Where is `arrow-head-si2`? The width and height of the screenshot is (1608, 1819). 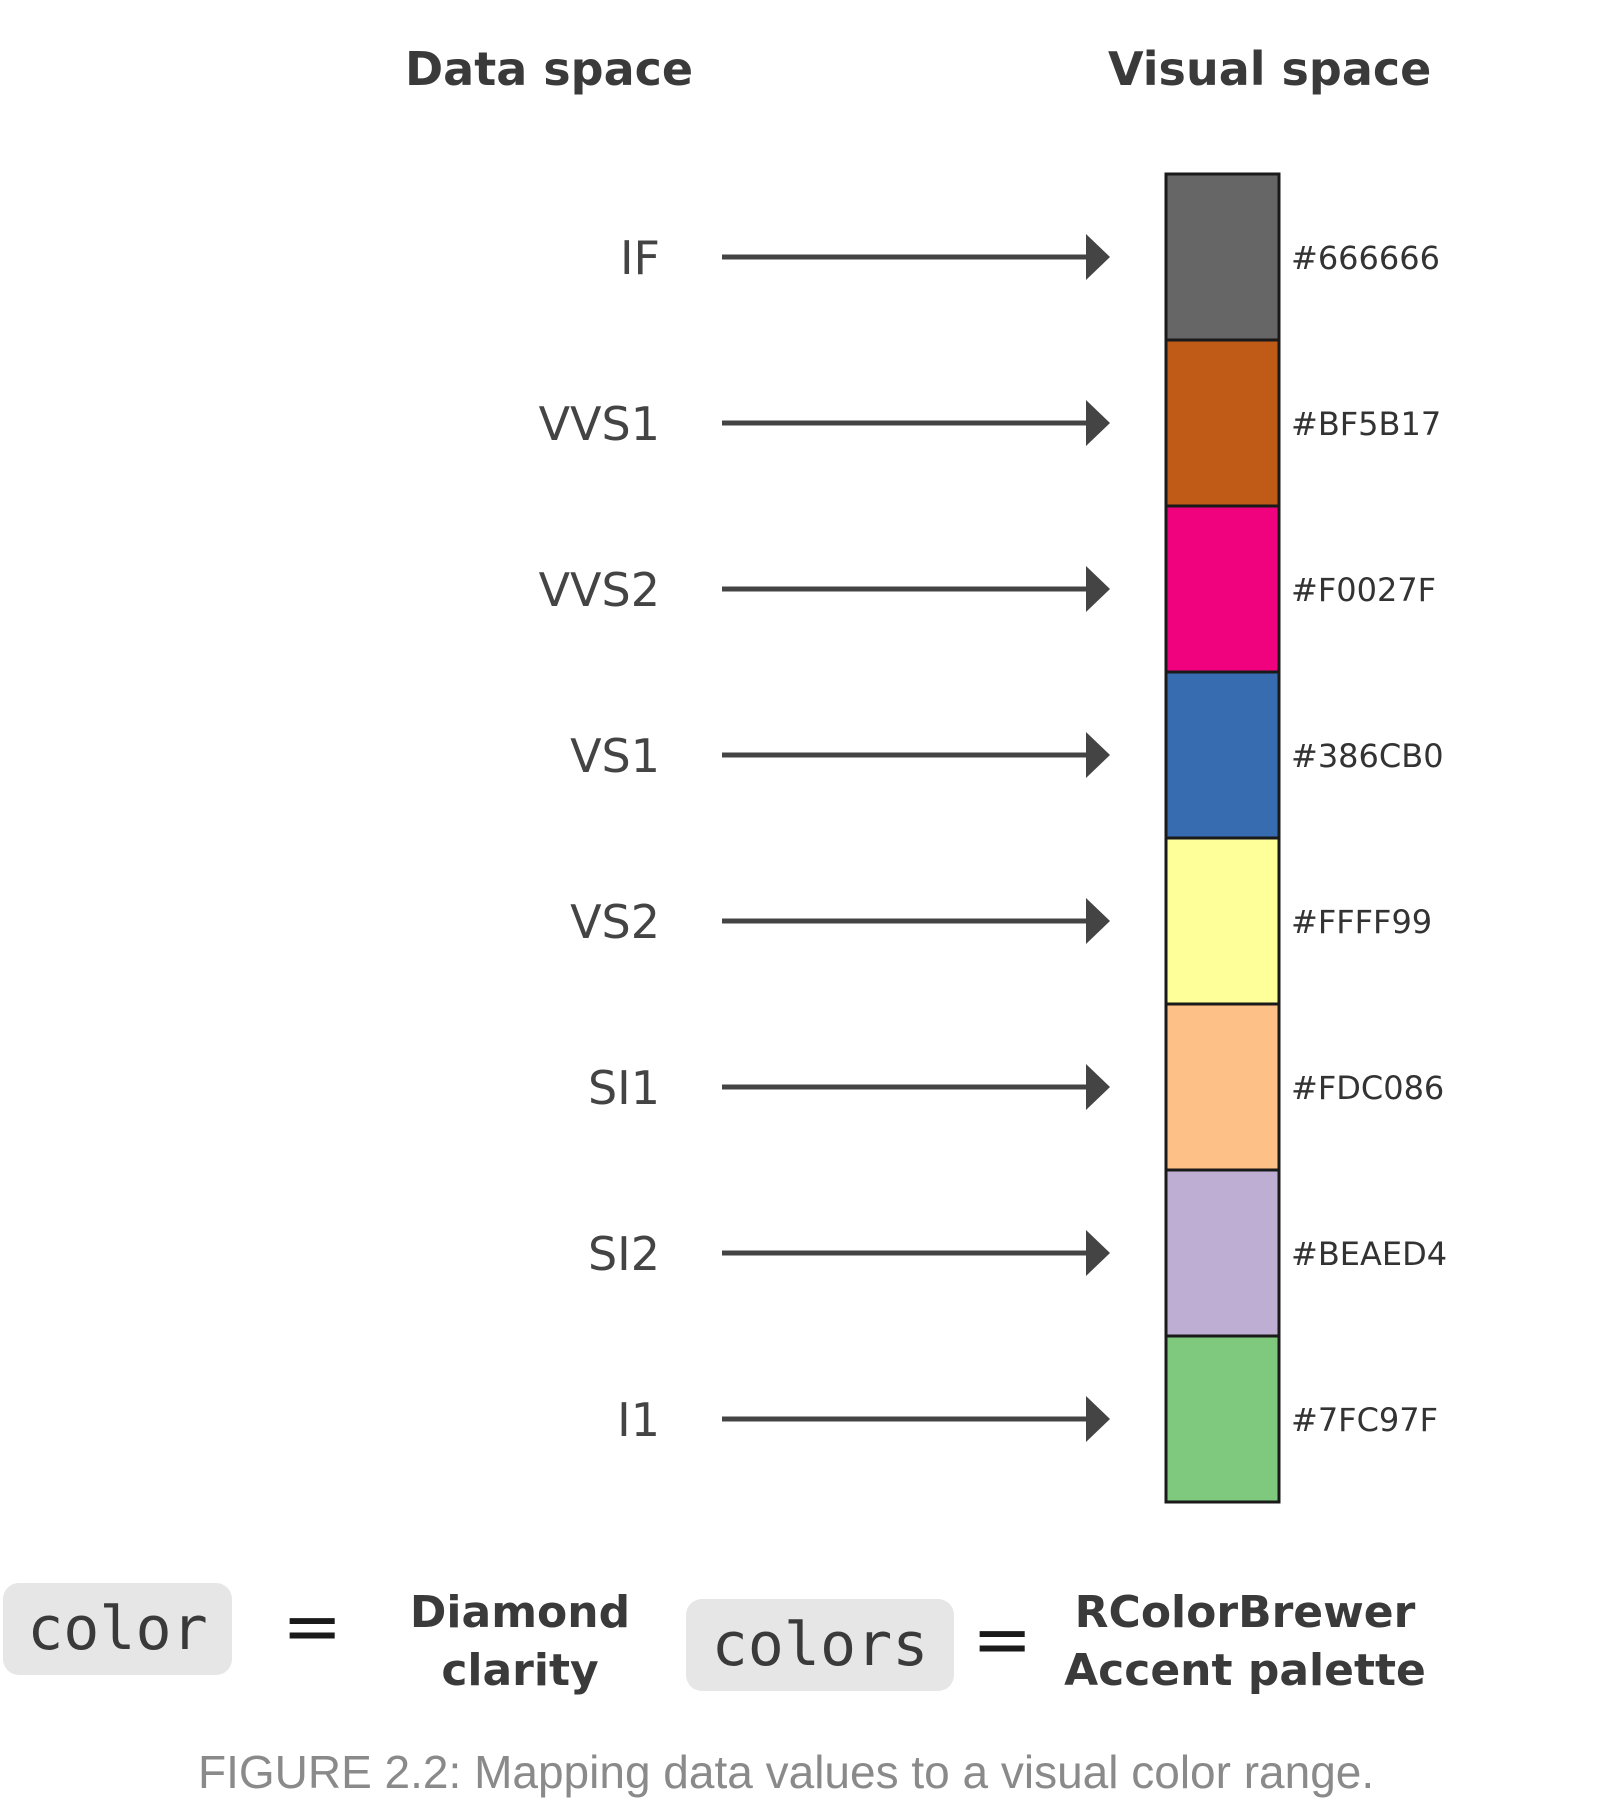
arrow-head-si2 is located at coordinates (1098, 1253).